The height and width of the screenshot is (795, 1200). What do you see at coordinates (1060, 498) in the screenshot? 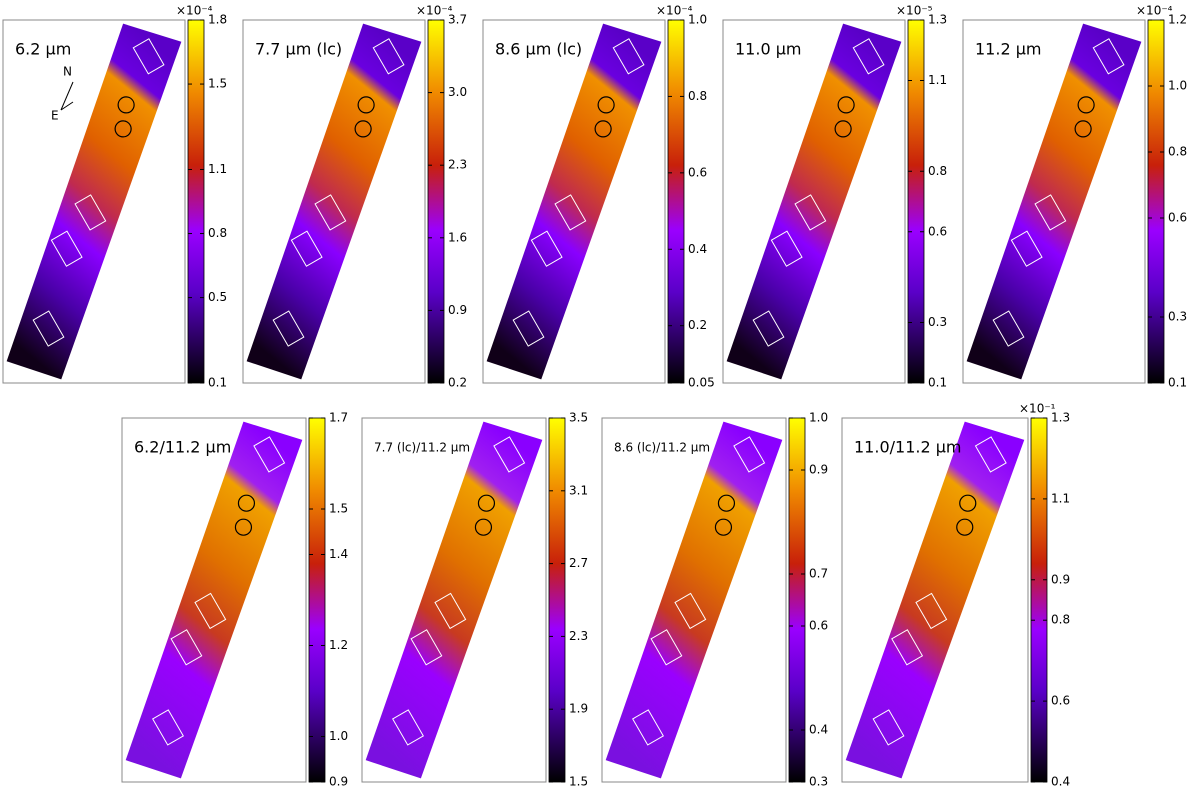
I see `colorbar-tick-label: 1.1` at bounding box center [1060, 498].